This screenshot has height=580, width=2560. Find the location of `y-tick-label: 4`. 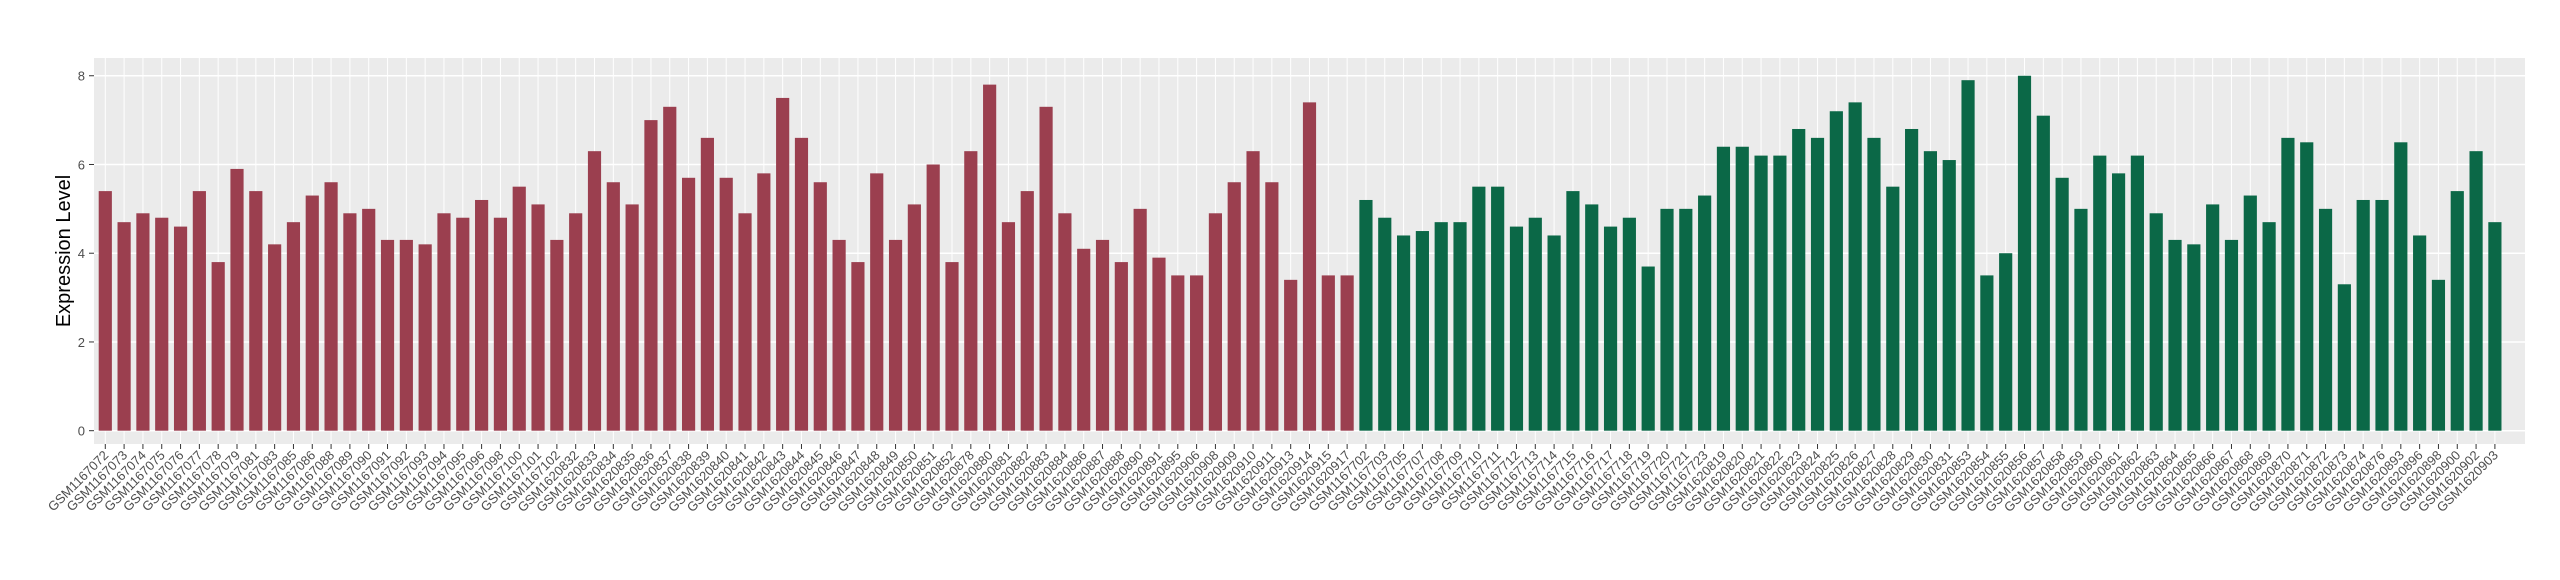

y-tick-label: 4 is located at coordinates (81, 253).